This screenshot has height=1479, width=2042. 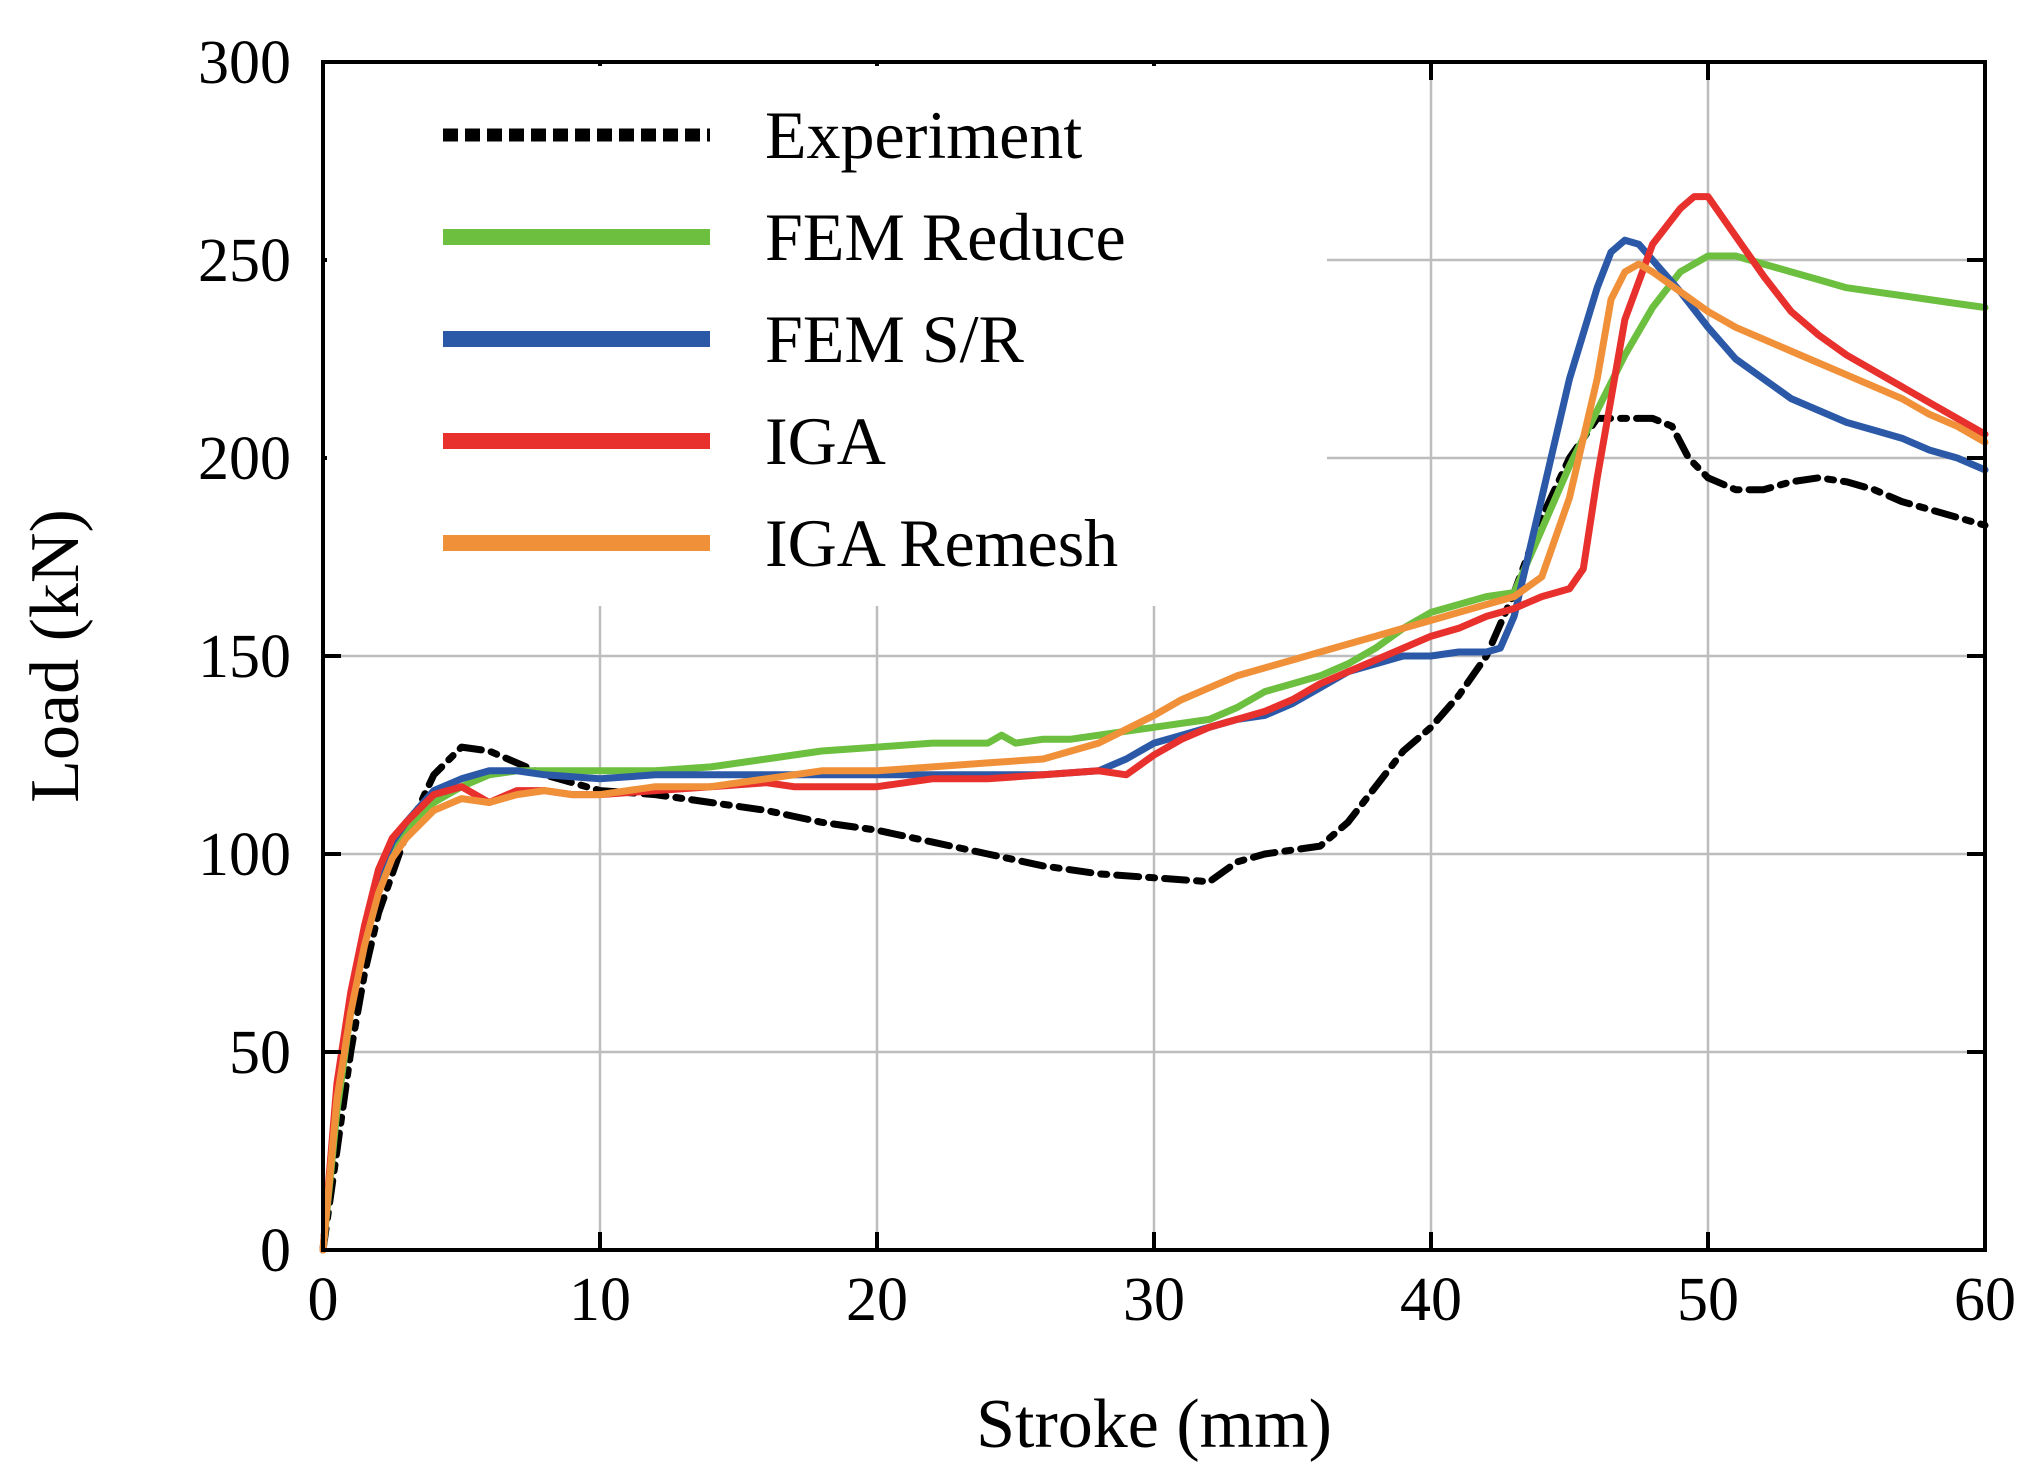 What do you see at coordinates (323, 1300) in the screenshot?
I see `x-tick-label: 0` at bounding box center [323, 1300].